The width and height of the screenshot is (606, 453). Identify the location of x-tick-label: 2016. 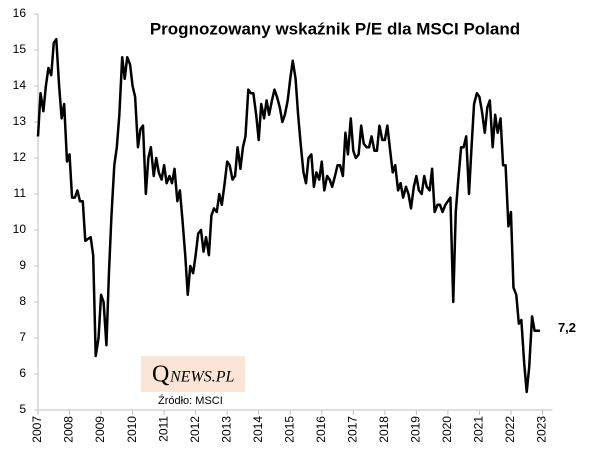
(321, 429).